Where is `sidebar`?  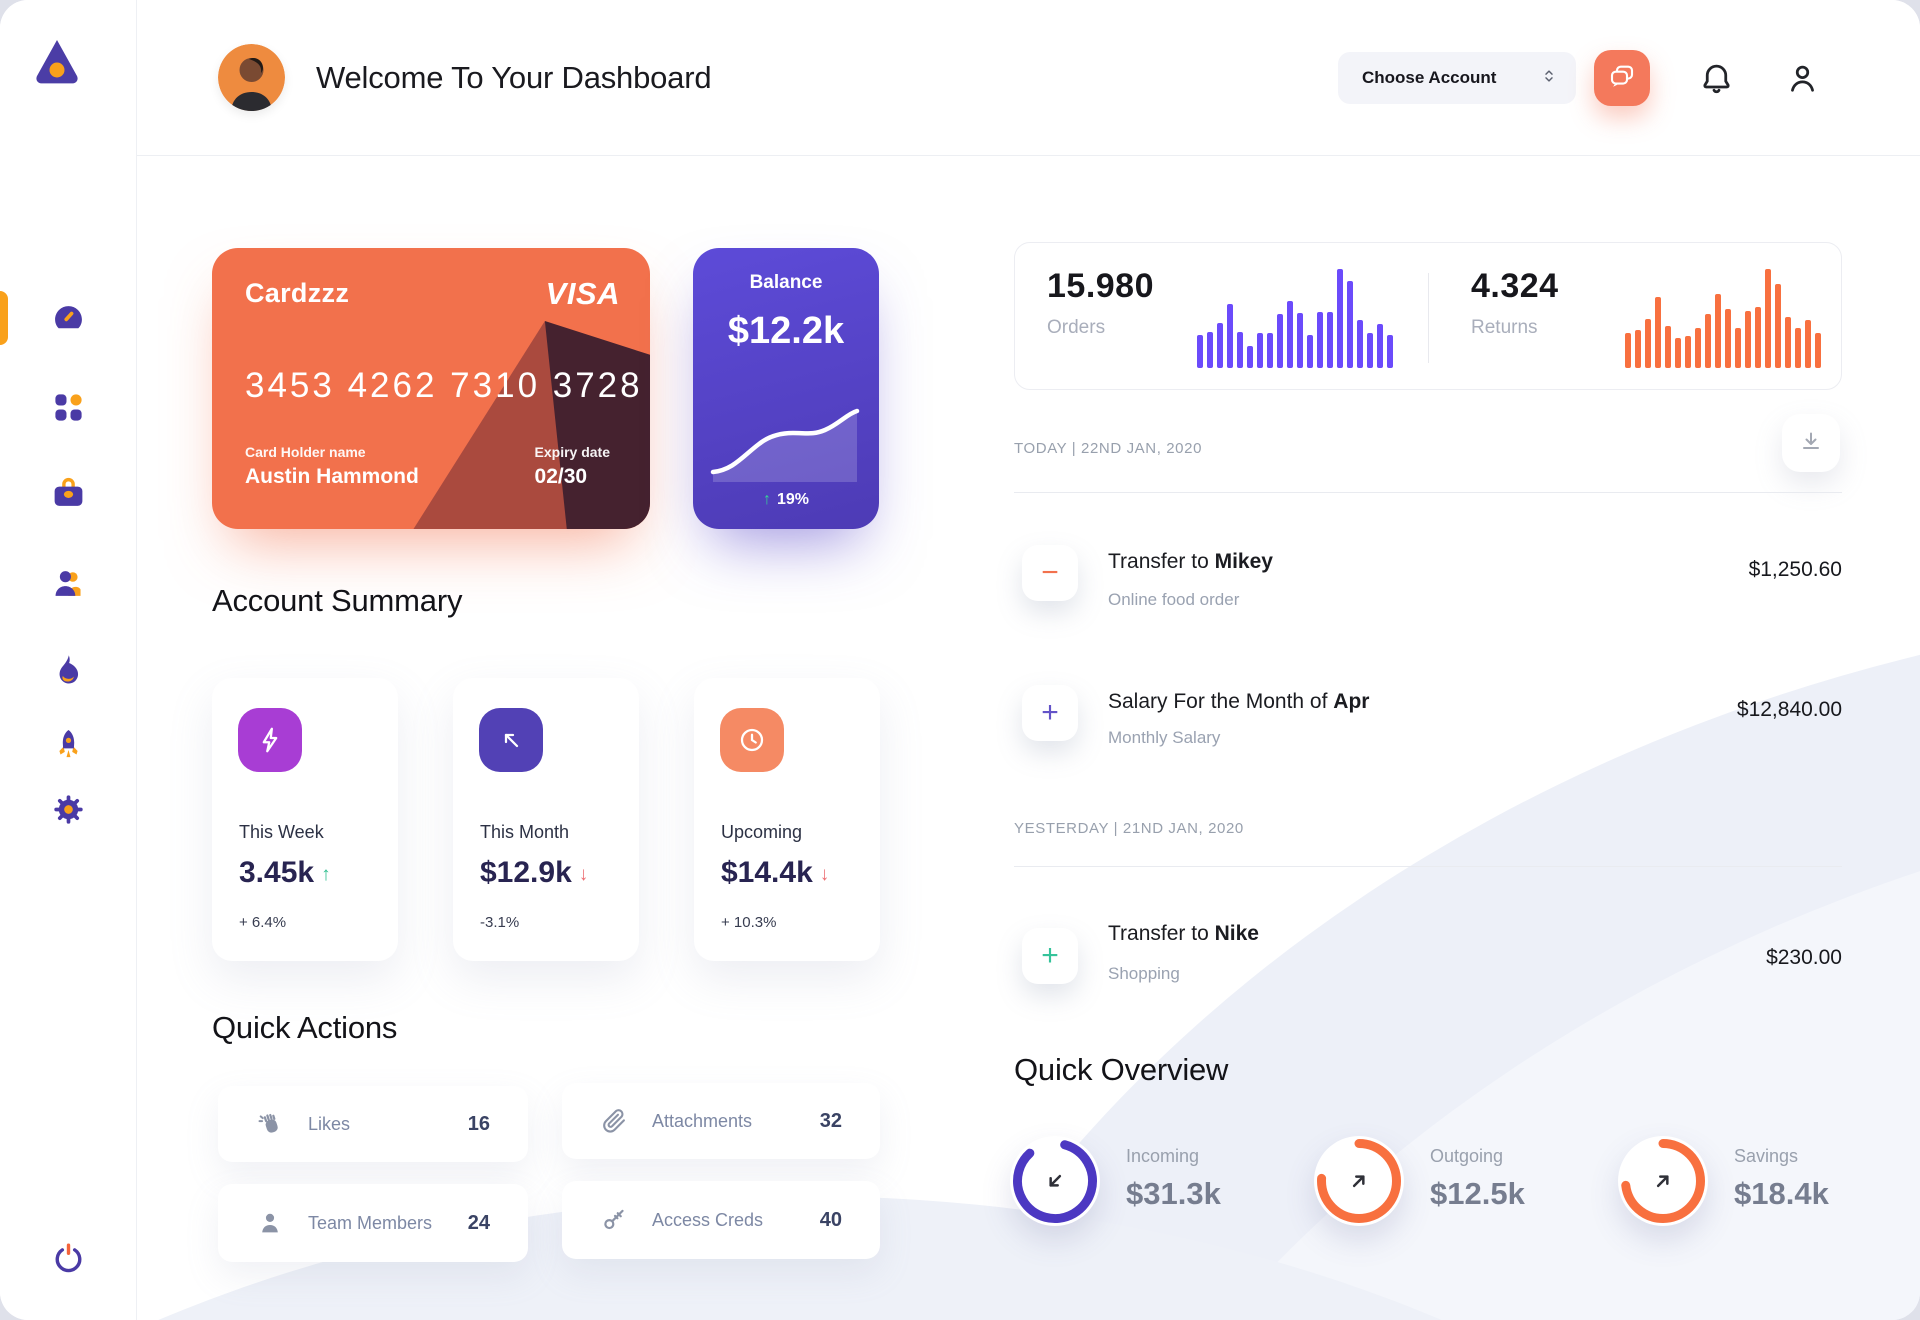
sidebar is located at coordinates (68, 660).